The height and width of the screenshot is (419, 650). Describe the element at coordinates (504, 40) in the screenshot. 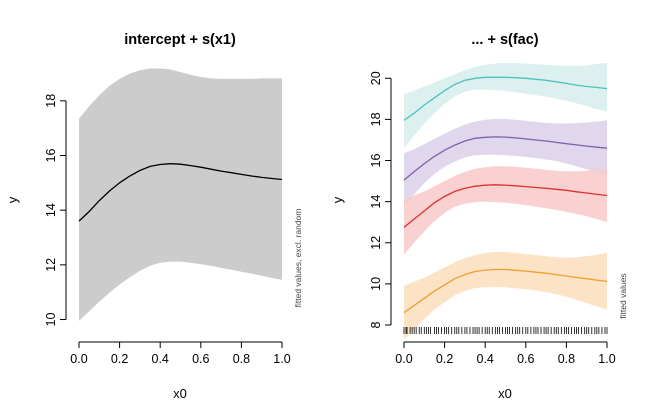

I see `right-chart-title: ... + s(fac)` at that location.